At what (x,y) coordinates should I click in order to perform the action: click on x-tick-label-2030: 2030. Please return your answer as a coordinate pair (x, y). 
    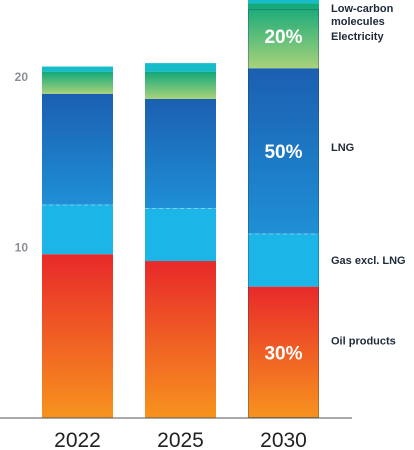
    Looking at the image, I should click on (283, 439).